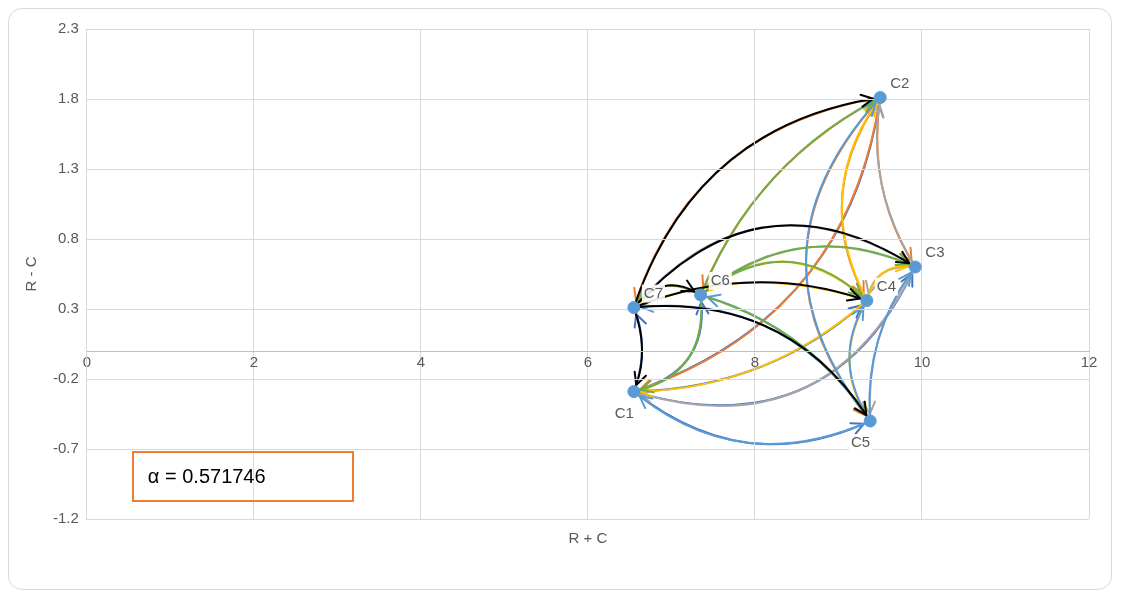 The width and height of the screenshot is (1123, 603). Describe the element at coordinates (68, 168) in the screenshot. I see `y-tick-label: 1.3` at that location.